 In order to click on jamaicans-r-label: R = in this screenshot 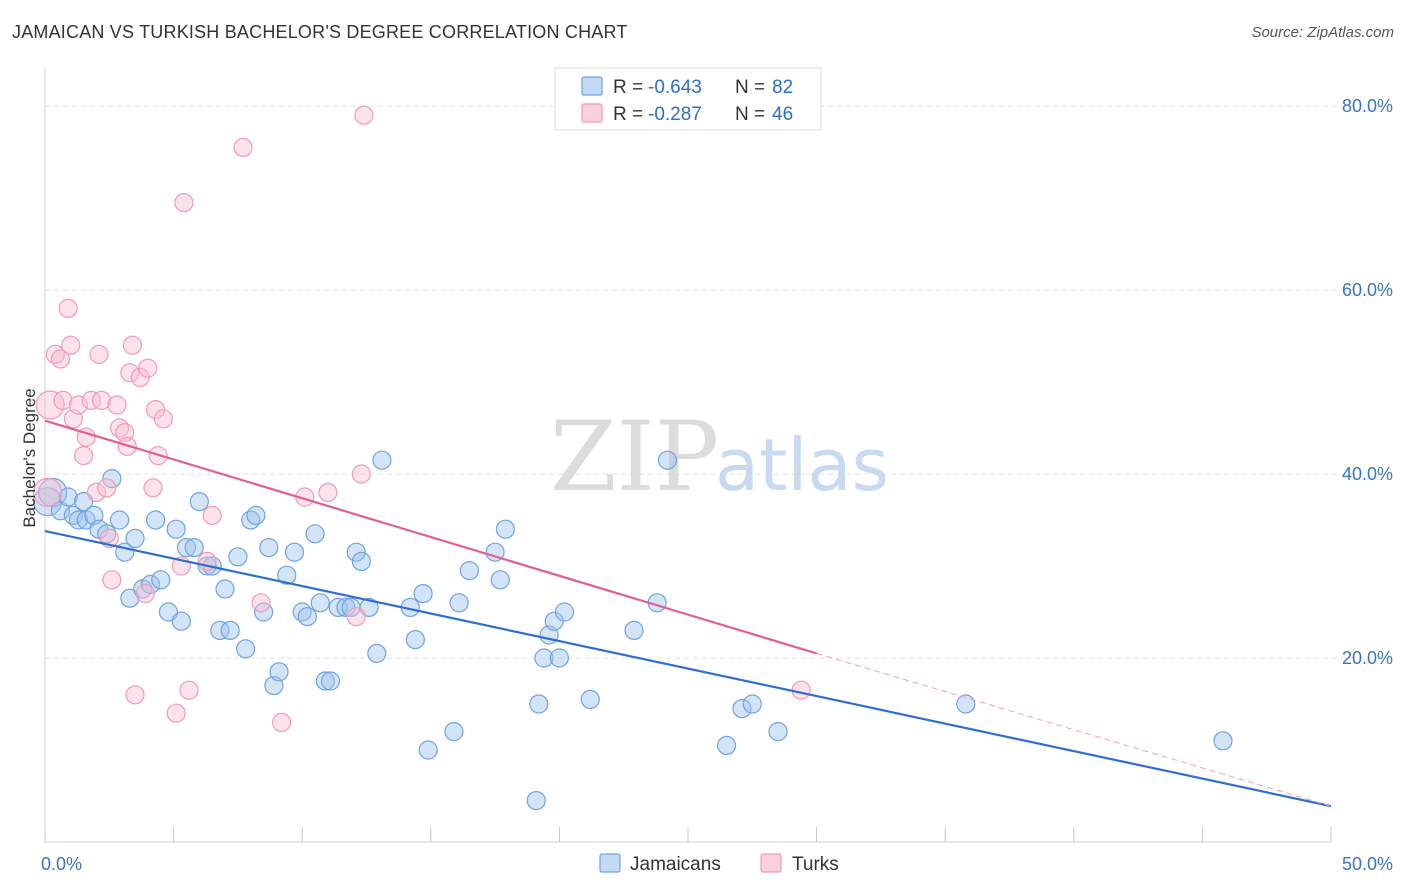, I will do `click(628, 87)`.